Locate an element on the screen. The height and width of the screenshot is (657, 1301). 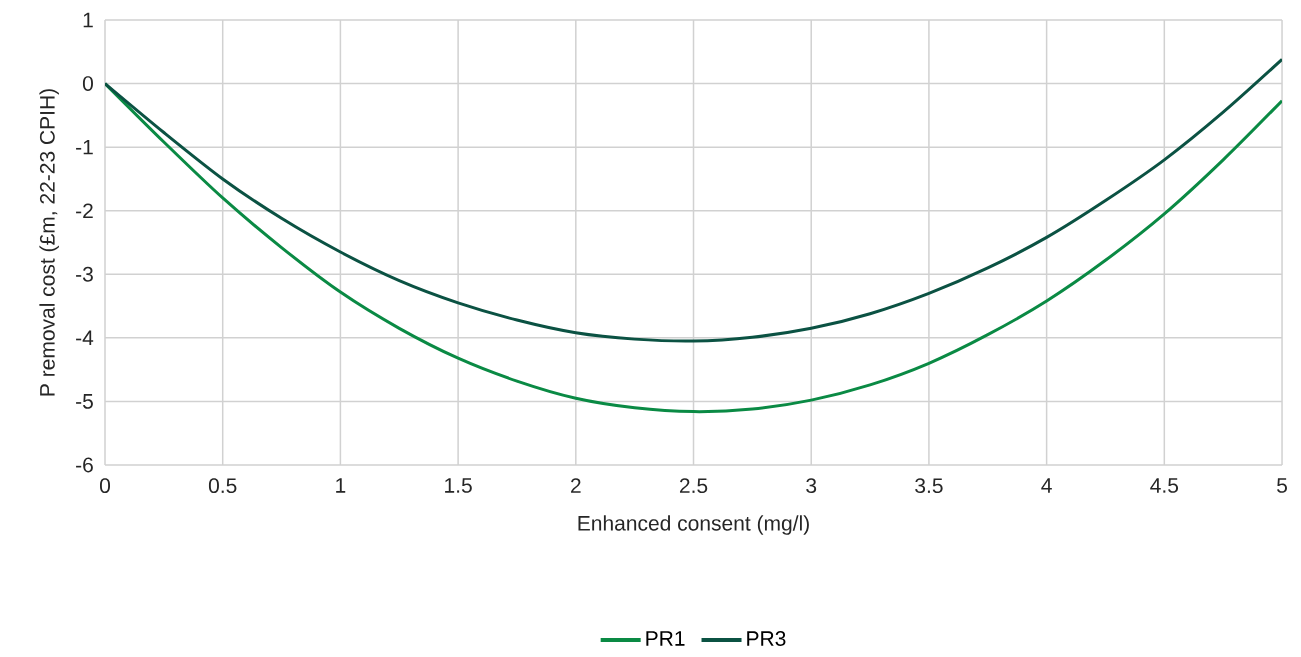
x-tick-label: 0 is located at coordinates (105, 486).